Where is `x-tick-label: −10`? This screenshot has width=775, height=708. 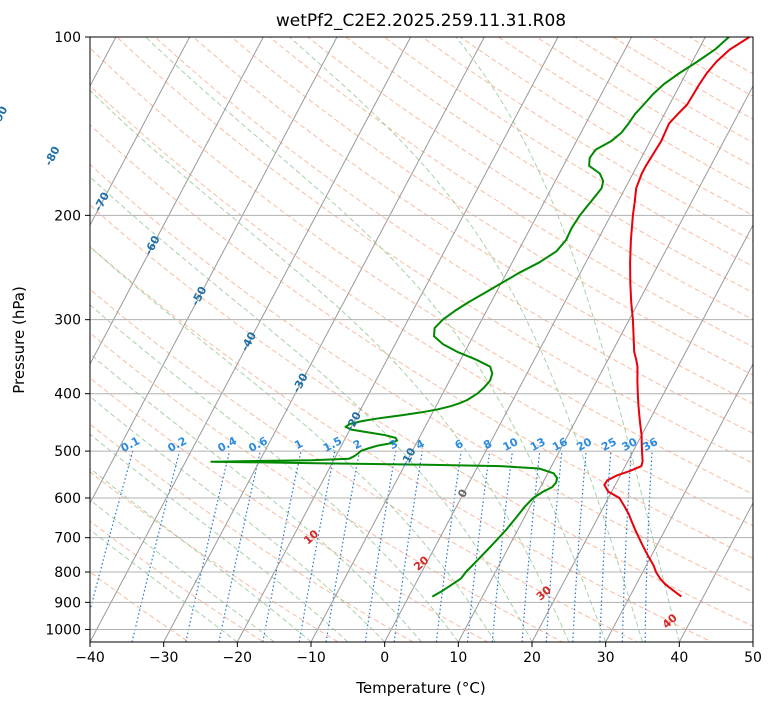
x-tick-label: −10 is located at coordinates (311, 658).